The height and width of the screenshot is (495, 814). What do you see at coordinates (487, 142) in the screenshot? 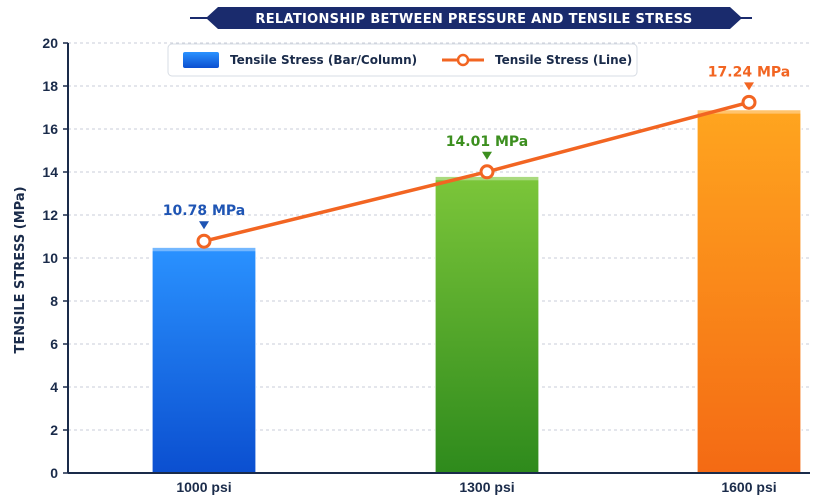
I see `data-label: 14.01 MPa` at bounding box center [487, 142].